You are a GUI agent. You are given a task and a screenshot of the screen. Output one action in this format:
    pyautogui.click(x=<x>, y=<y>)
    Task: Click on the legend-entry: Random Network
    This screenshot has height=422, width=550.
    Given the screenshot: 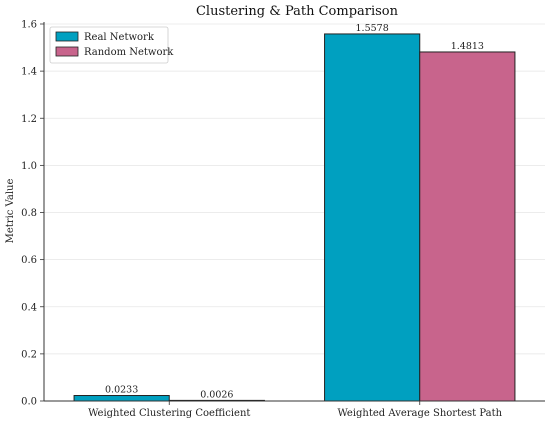 What is the action you would take?
    pyautogui.click(x=129, y=52)
    